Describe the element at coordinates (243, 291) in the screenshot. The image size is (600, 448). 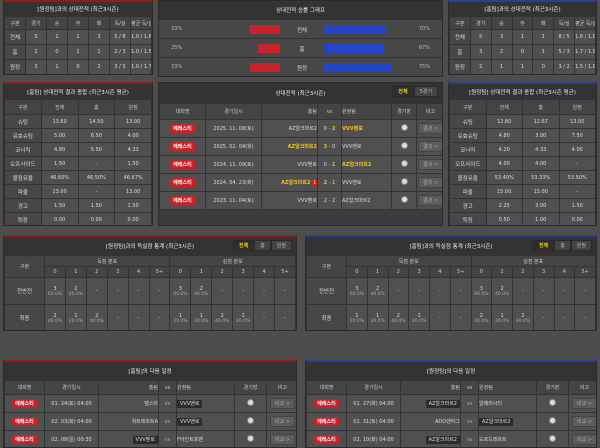
I see `conceded-cell: -` at that location.